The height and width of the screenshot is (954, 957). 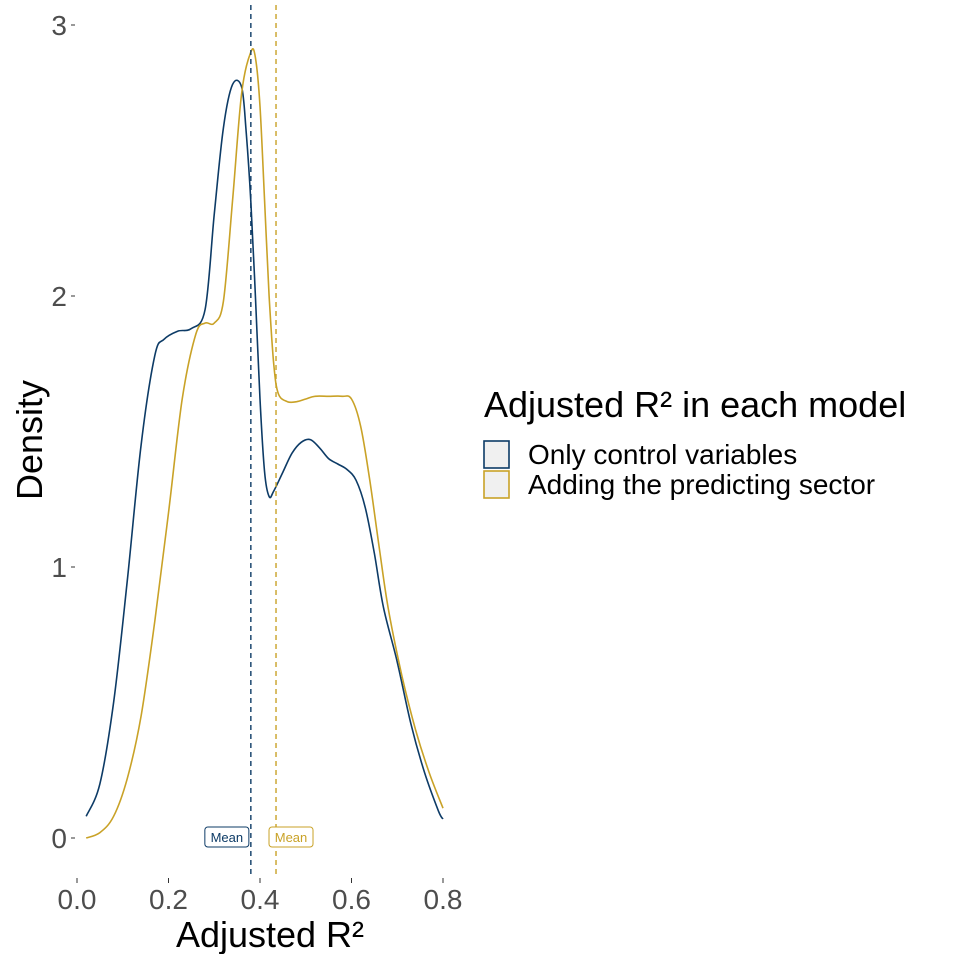 What do you see at coordinates (662, 454) in the screenshot?
I see `legend-label-only-control-variables: Only control variables` at bounding box center [662, 454].